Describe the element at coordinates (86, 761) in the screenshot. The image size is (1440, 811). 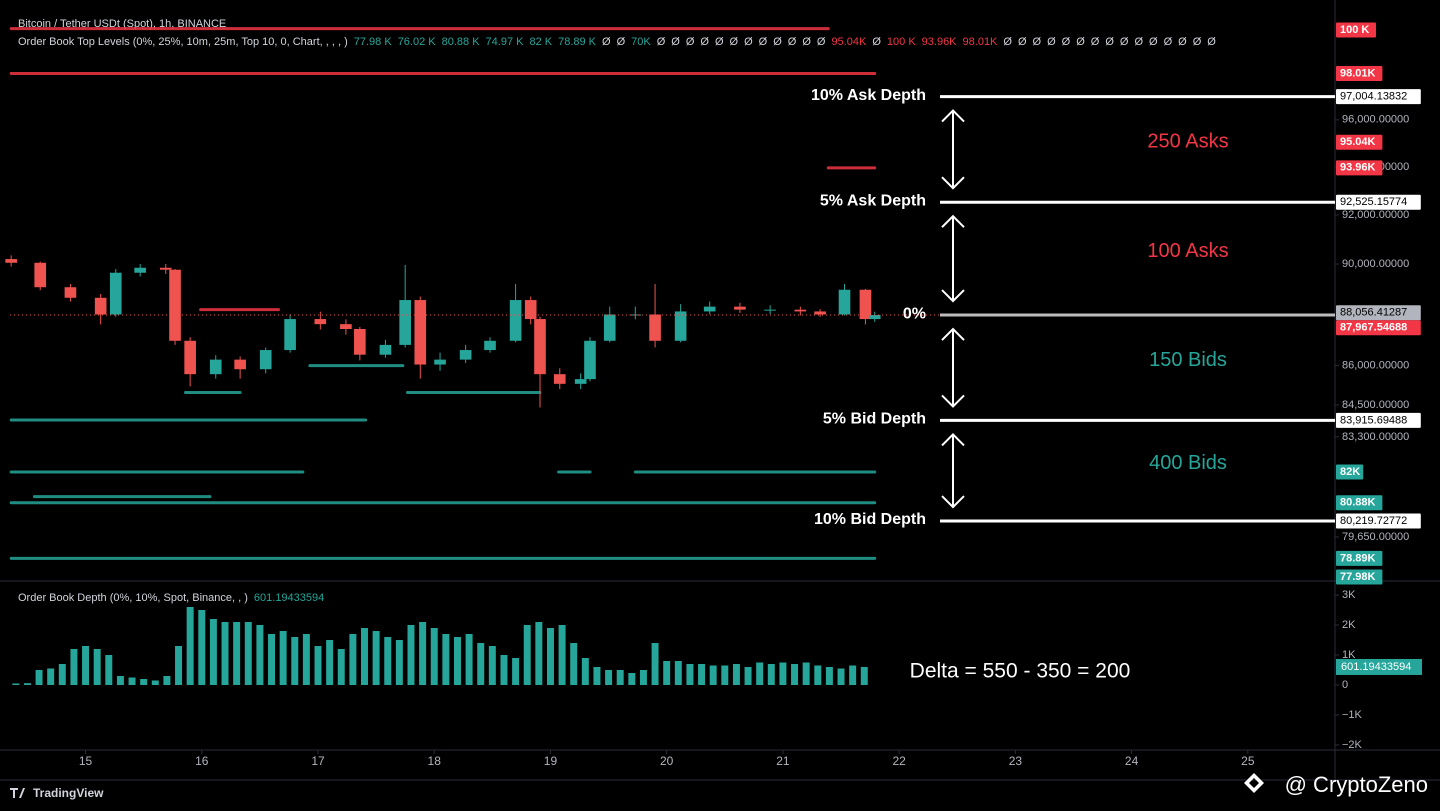
I see `x-tick-label: 15` at that location.